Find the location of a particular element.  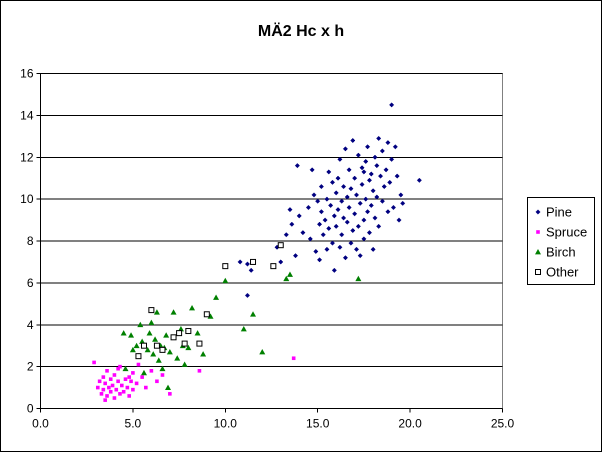

legend-label-pine: Pine is located at coordinates (559, 212).